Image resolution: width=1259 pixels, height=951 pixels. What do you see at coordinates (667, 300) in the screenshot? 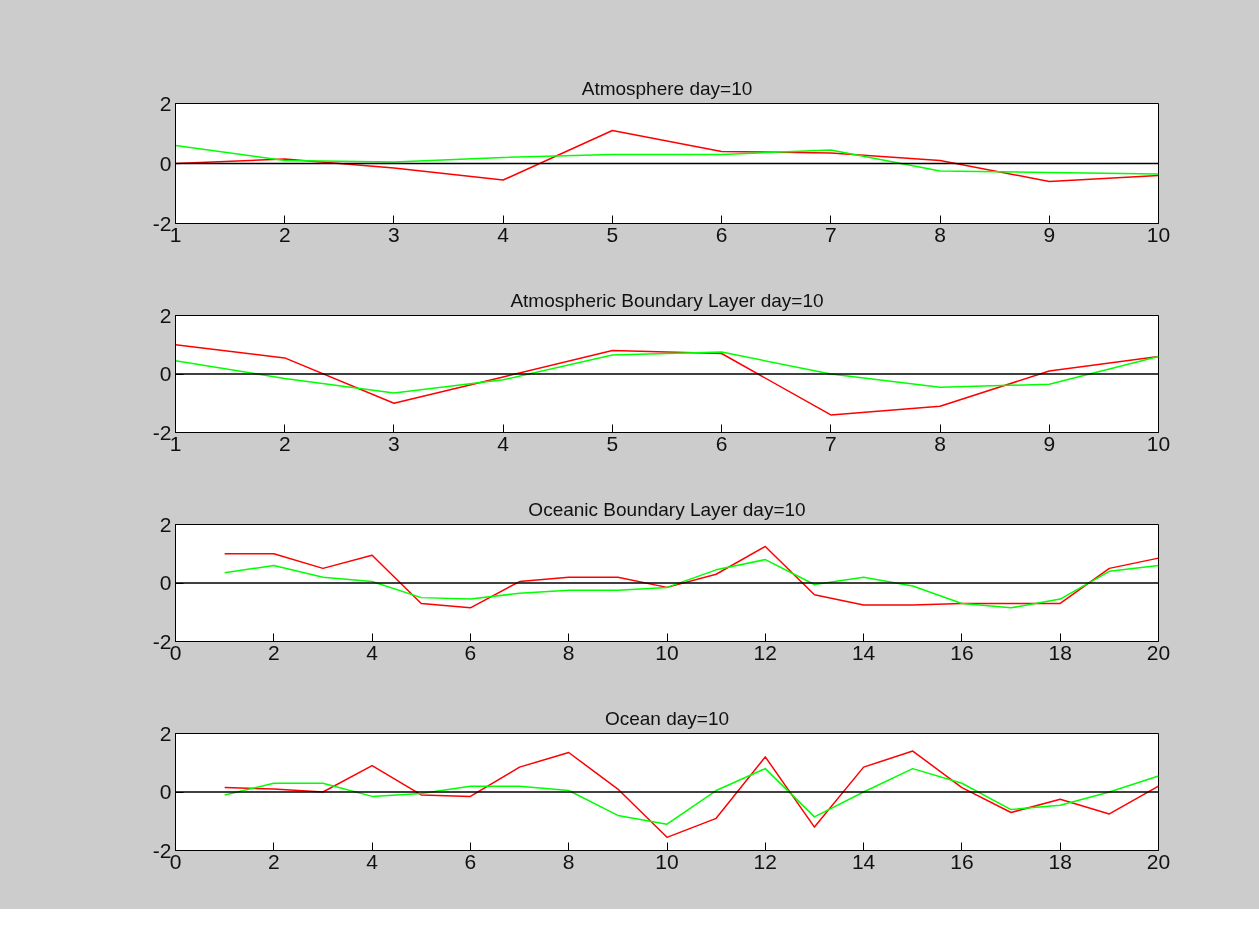
I see `chart-title: Atmospheric Boundary Layer day=10` at bounding box center [667, 300].